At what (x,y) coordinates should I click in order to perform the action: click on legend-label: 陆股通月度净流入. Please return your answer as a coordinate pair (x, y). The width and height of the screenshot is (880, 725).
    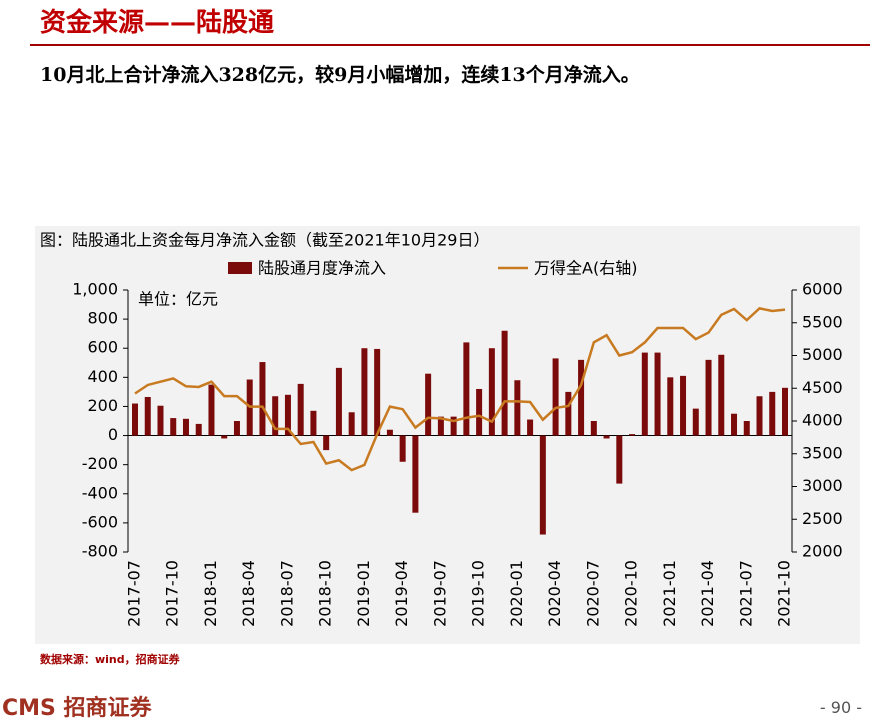
    Looking at the image, I should click on (322, 268).